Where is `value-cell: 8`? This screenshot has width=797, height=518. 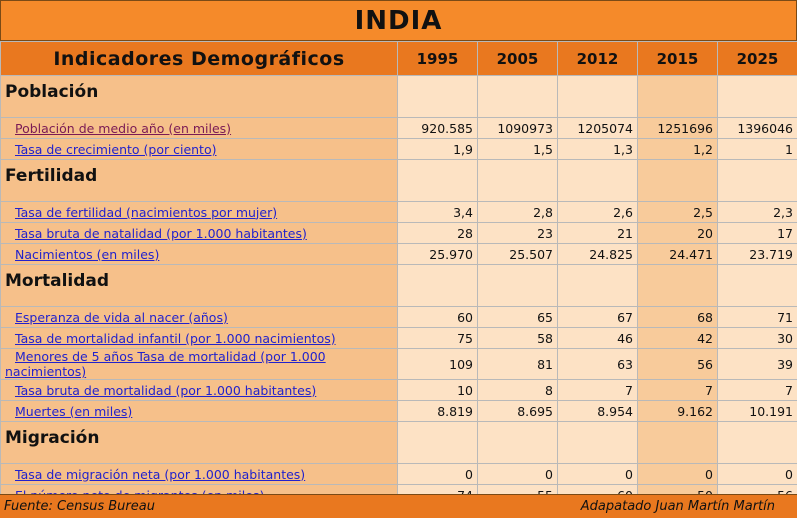
value-cell: 8 is located at coordinates (517, 390).